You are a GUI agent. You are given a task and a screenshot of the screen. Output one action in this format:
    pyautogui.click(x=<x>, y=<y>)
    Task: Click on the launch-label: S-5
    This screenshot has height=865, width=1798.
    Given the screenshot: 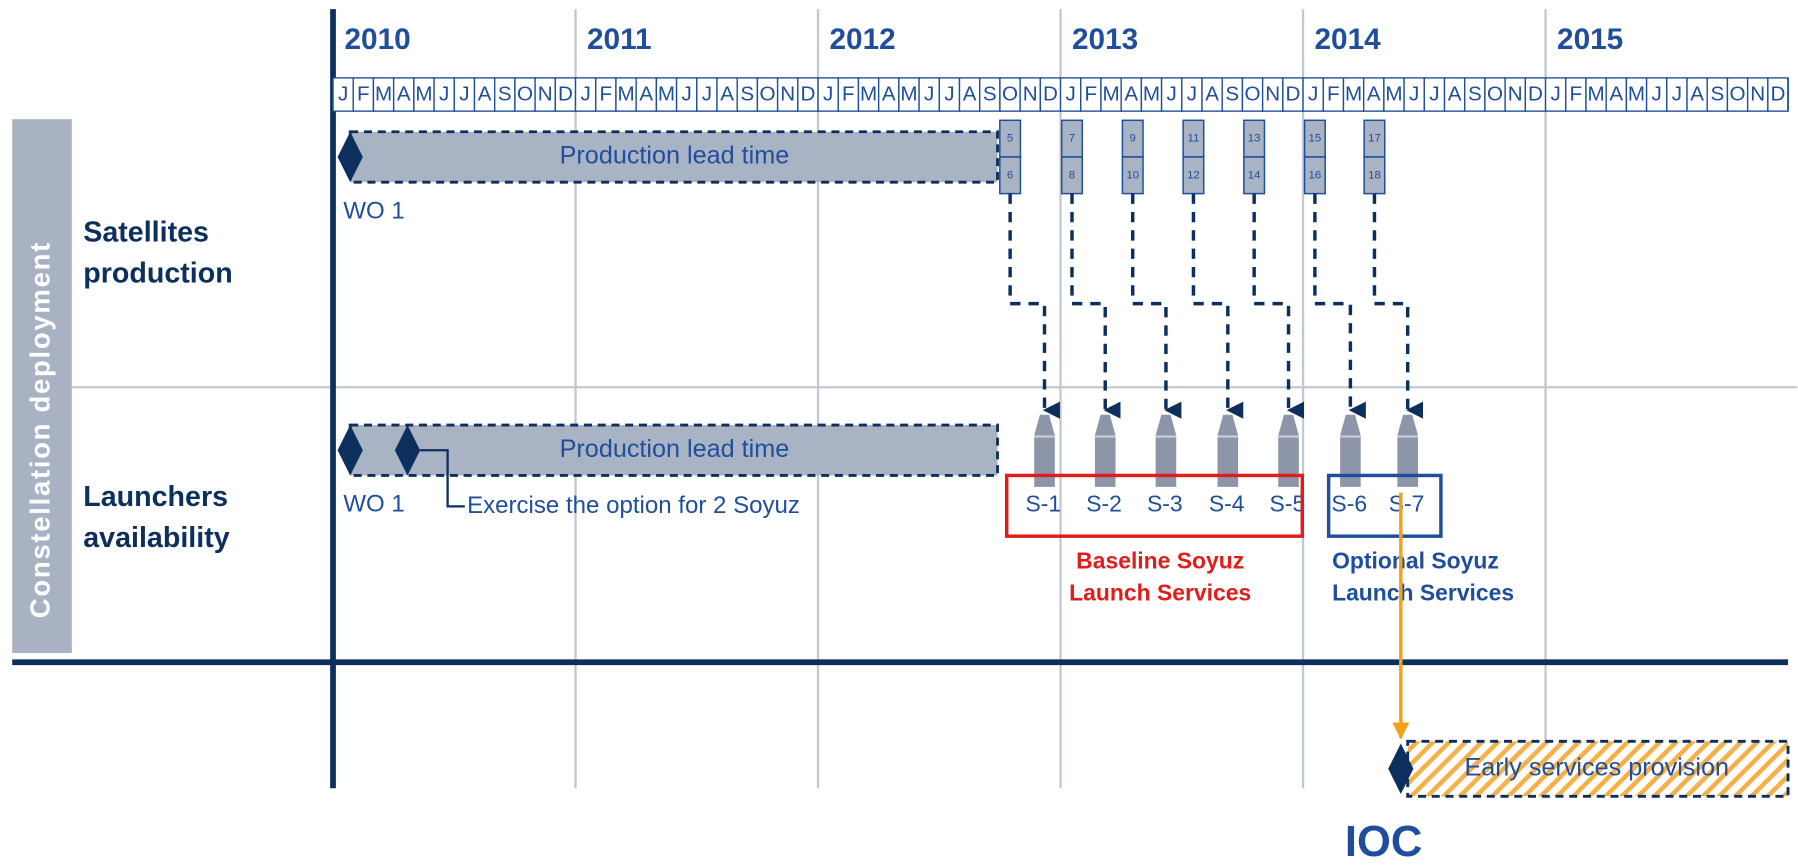 What is the action you would take?
    pyautogui.click(x=1288, y=503)
    